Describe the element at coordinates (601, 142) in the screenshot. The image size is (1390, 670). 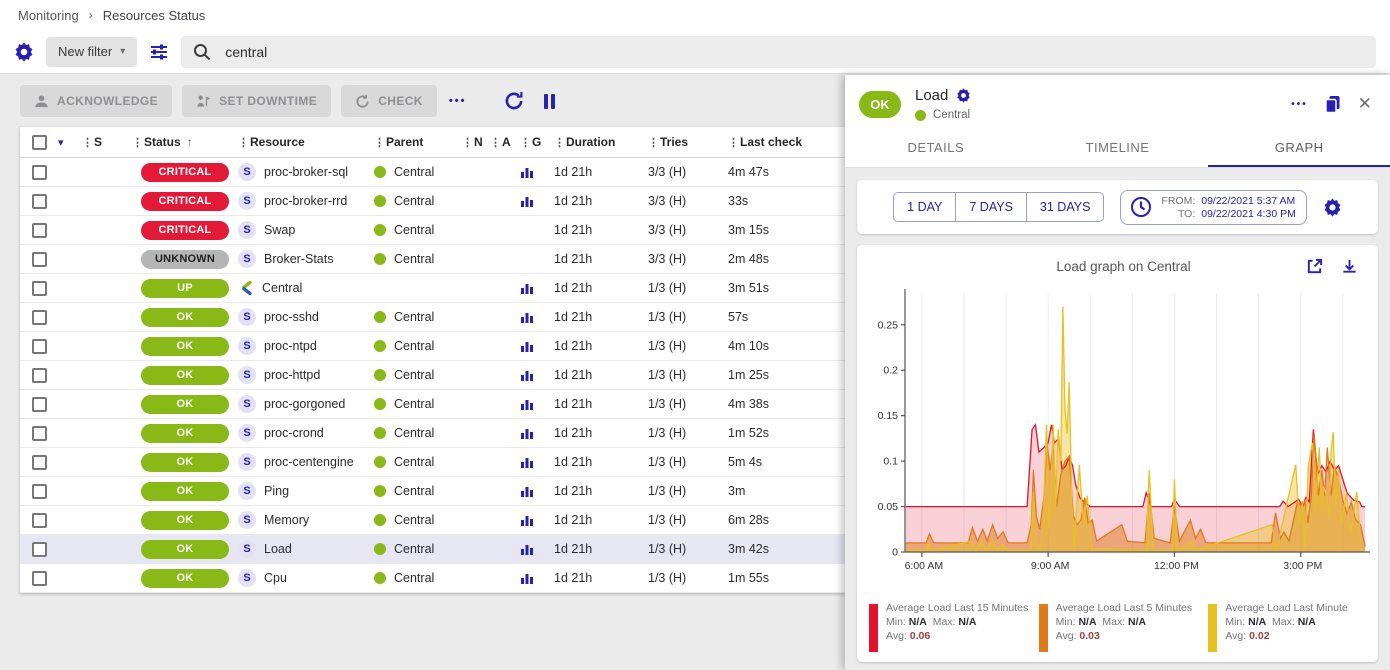
I see `column-header-duration: ⋮ Duration` at that location.